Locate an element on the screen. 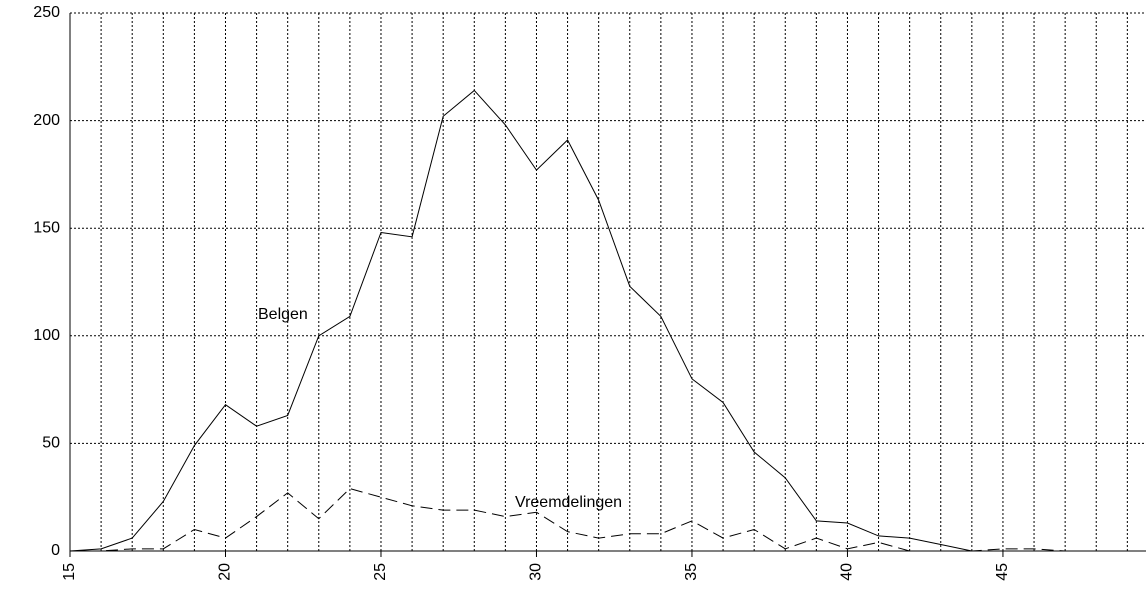 This screenshot has width=1146, height=605. line-series is located at coordinates (599, 520).